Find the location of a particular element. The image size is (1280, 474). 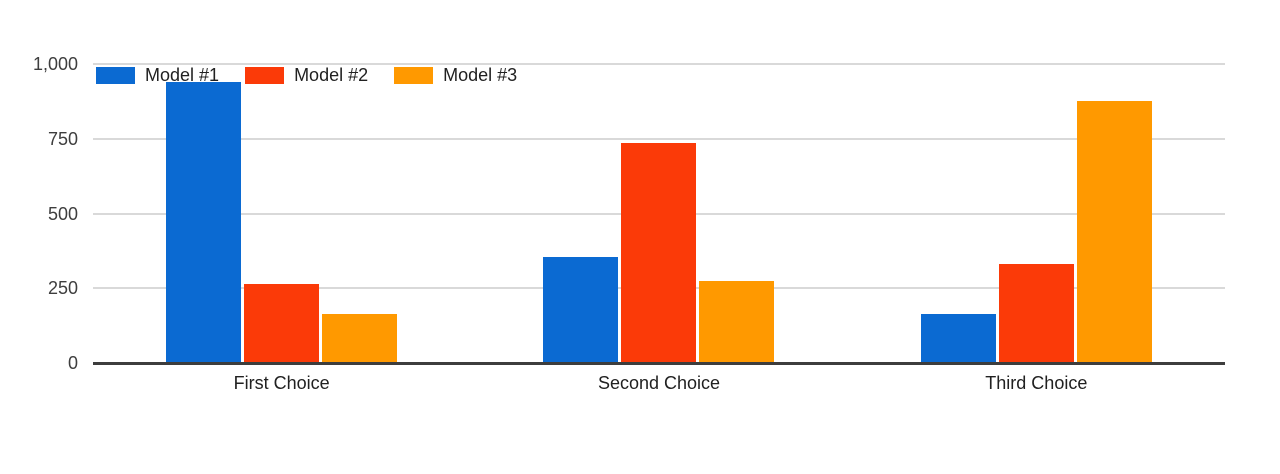

legend-swatch-model-3-icon is located at coordinates (414, 75).